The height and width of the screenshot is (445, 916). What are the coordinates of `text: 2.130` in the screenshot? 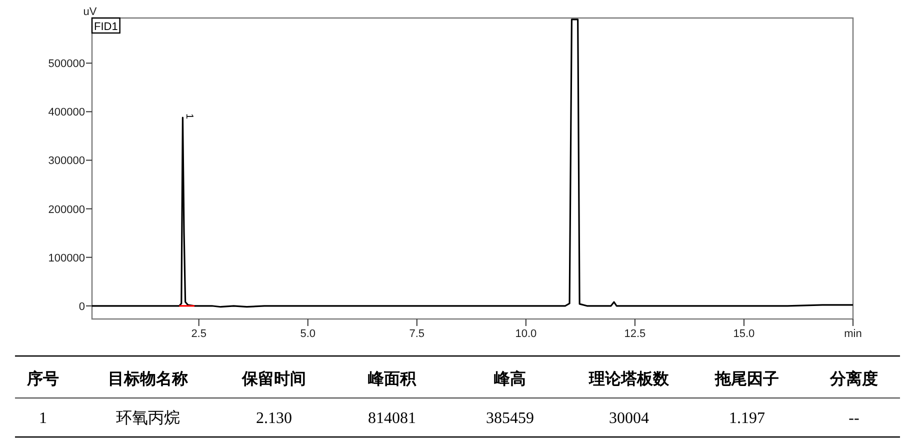 It's located at (274, 418).